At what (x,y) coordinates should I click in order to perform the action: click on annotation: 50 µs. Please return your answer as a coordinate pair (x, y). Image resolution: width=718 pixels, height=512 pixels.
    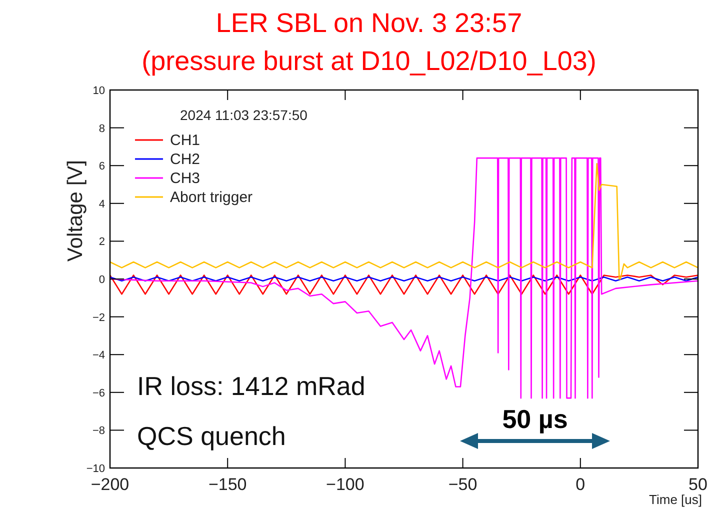
    Looking at the image, I should click on (535, 419).